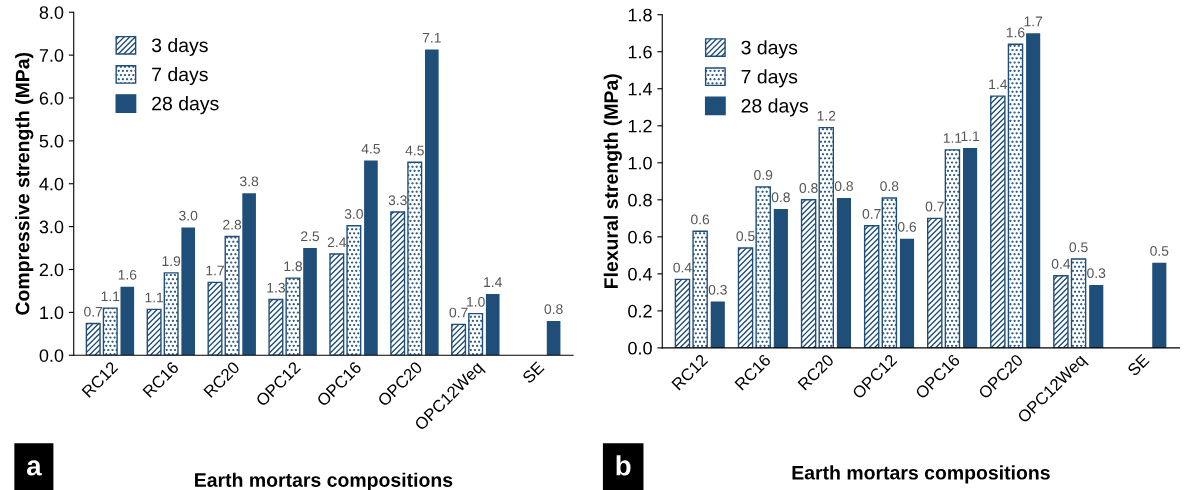 The width and height of the screenshot is (1189, 490). What do you see at coordinates (51, 141) in the screenshot?
I see `y-tick-label: 5.0` at bounding box center [51, 141].